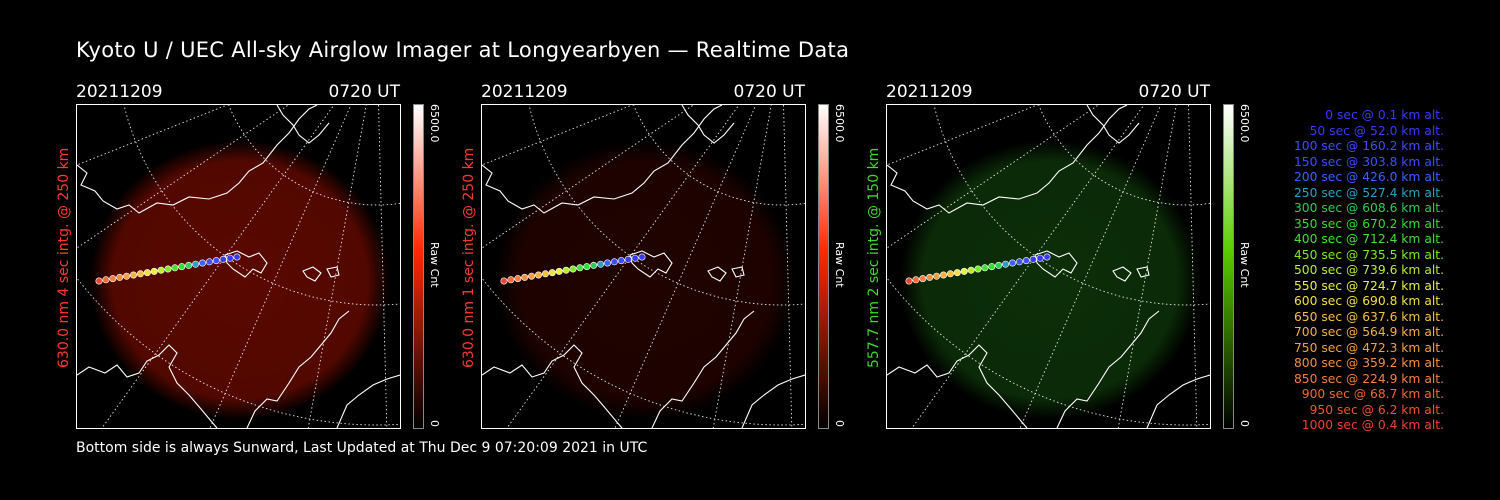 The height and width of the screenshot is (500, 1500). I want to click on allsky-map, so click(643, 266).